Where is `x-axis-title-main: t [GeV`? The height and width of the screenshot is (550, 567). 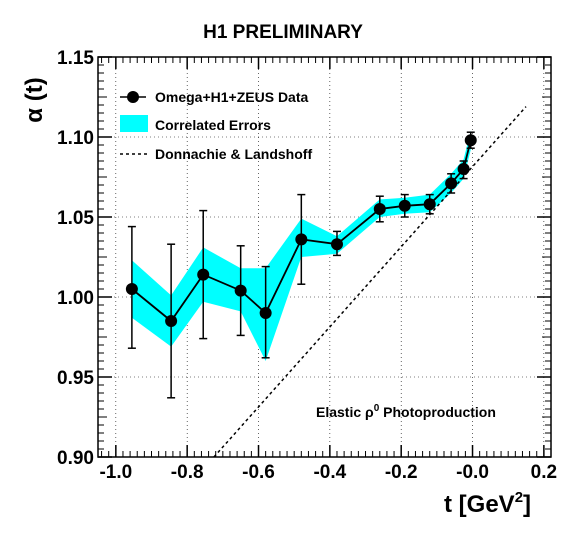 x-axis-title-main: t [GeV is located at coordinates (479, 504).